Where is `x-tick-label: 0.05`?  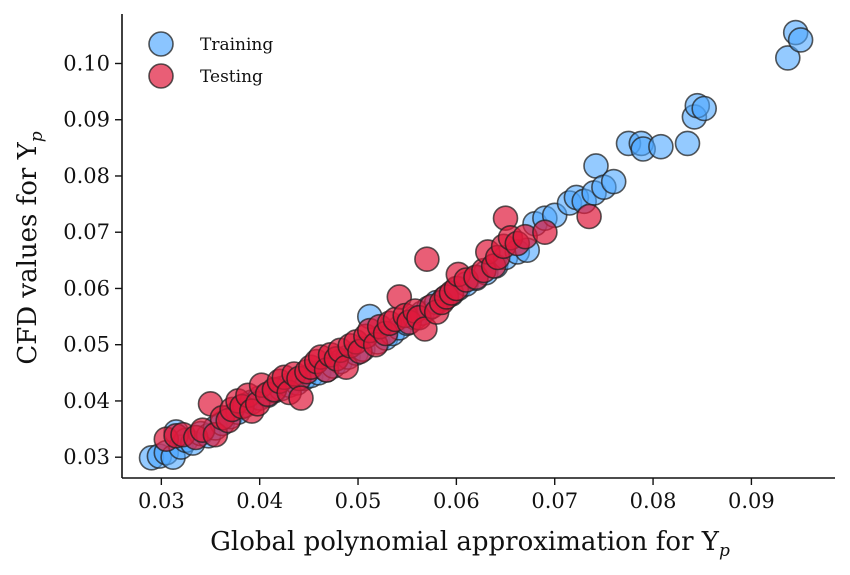
x-tick-label: 0.05 is located at coordinates (358, 501).